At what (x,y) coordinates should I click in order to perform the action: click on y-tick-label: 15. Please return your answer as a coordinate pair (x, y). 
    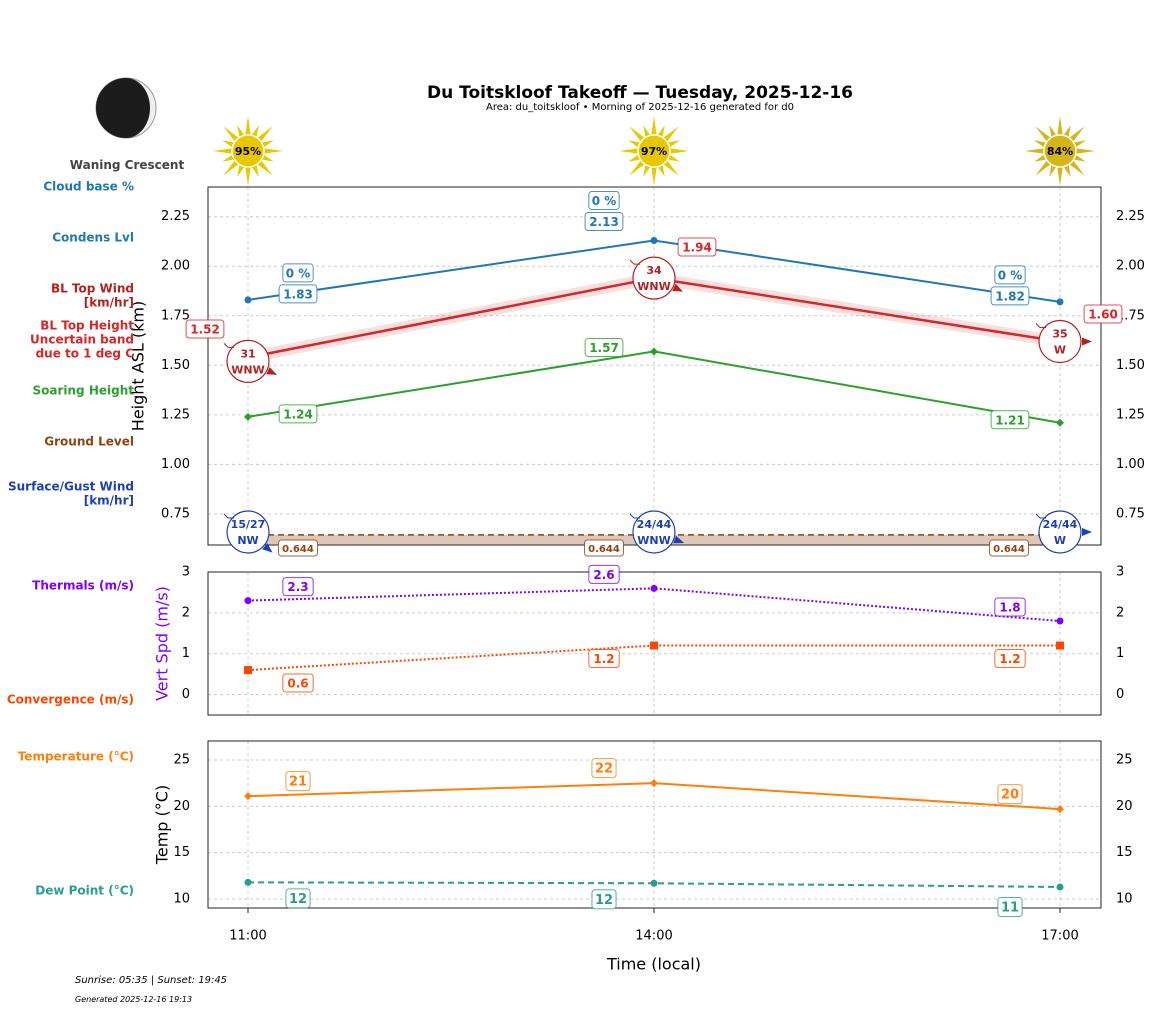
    Looking at the image, I should click on (181, 852).